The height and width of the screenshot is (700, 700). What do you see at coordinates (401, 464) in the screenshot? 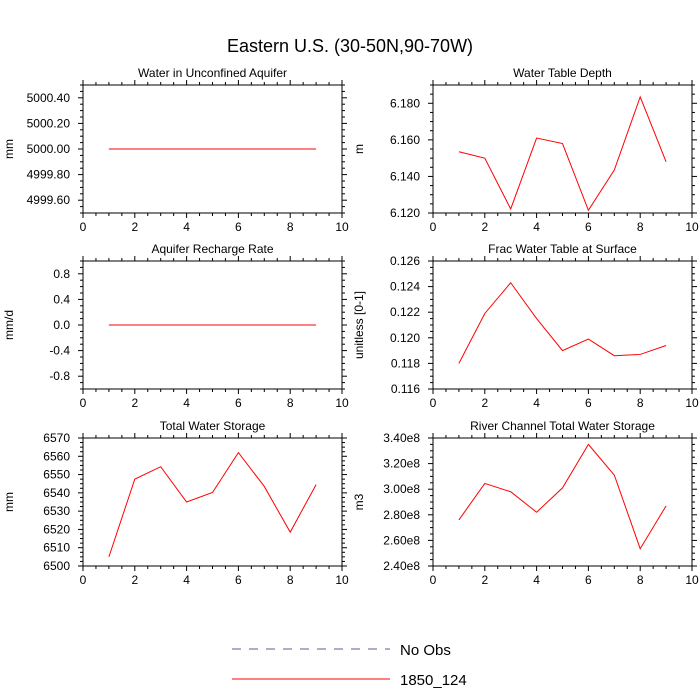
I see `y-tick-label: 3.20e8` at bounding box center [401, 464].